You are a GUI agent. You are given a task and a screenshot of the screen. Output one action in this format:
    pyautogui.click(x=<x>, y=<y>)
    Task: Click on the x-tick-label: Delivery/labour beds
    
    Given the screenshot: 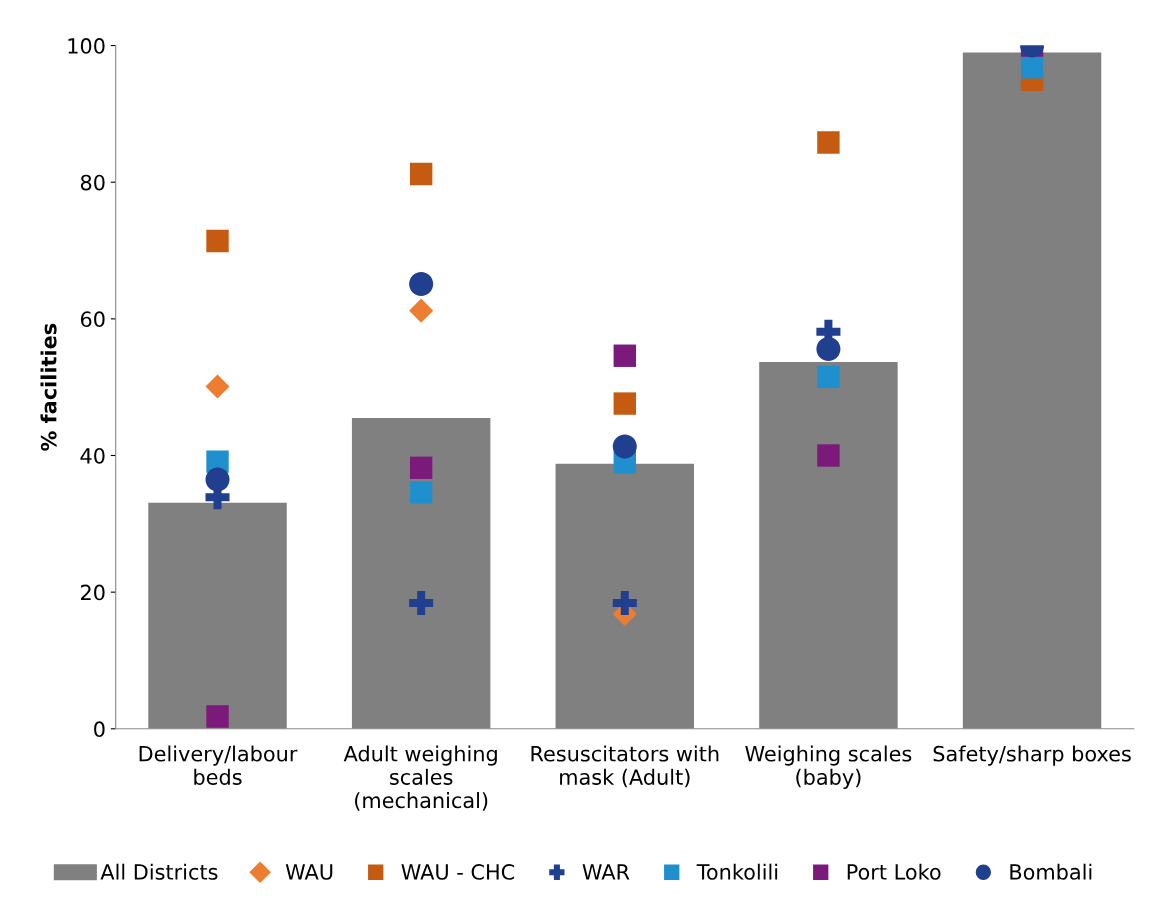 What is the action you would take?
    pyautogui.click(x=218, y=765)
    